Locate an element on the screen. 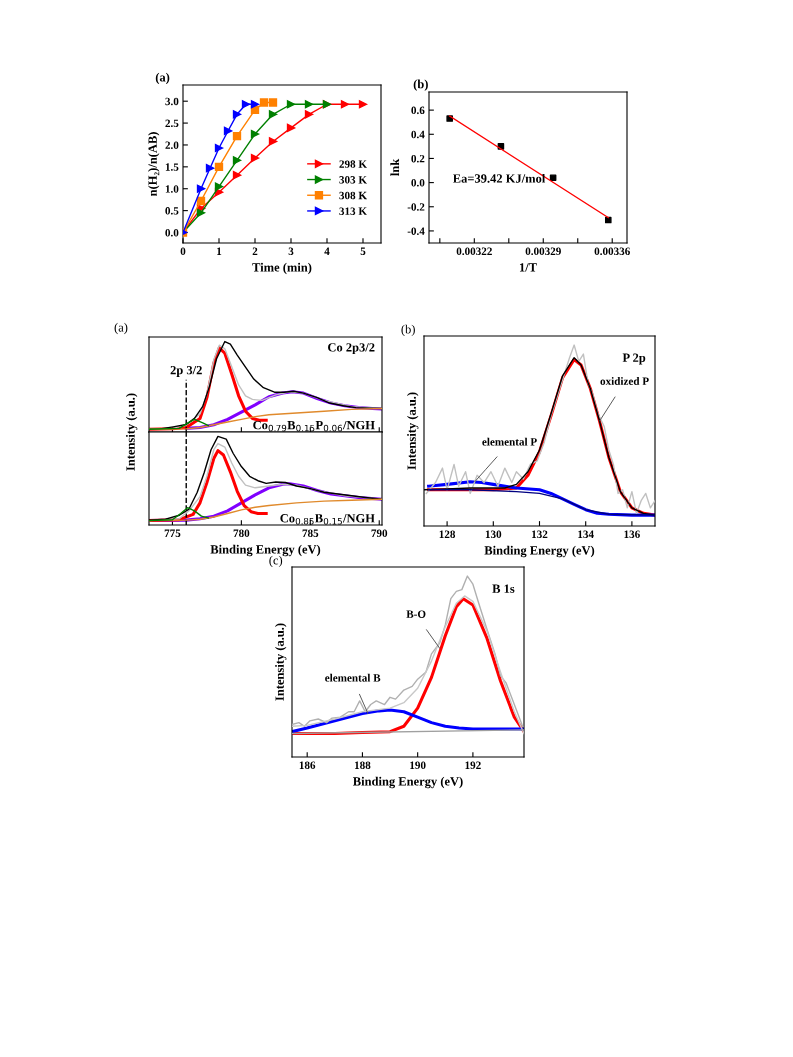 The height and width of the screenshot is (1057, 793). annotation: P 2p is located at coordinates (634, 359).